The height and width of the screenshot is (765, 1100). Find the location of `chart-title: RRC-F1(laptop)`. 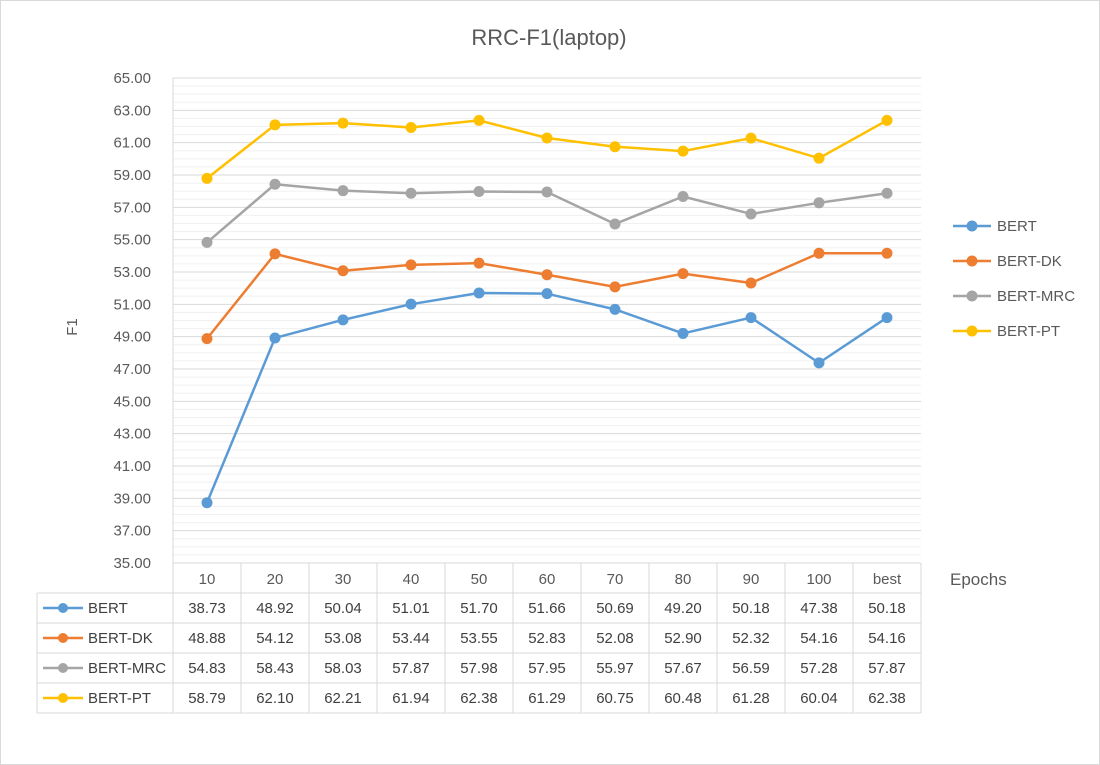

chart-title: RRC-F1(laptop) is located at coordinates (548, 37).